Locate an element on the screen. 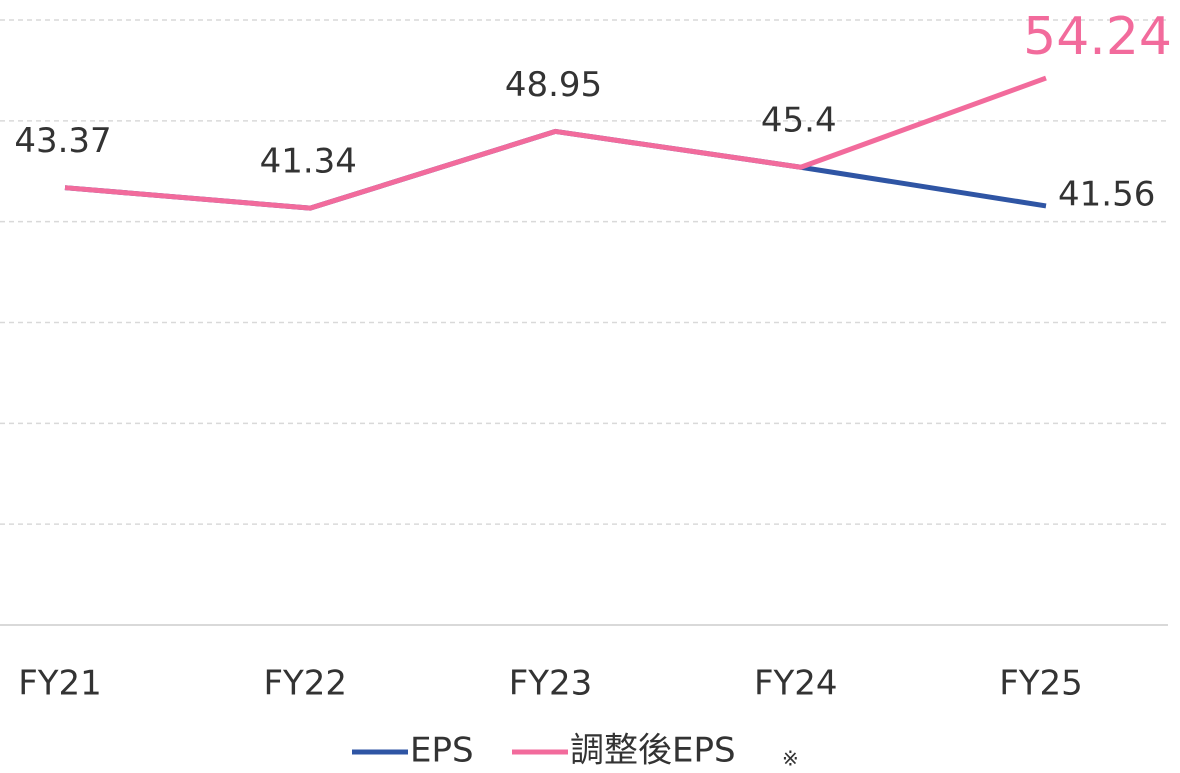  x-tick-label: FY24 is located at coordinates (796, 684).